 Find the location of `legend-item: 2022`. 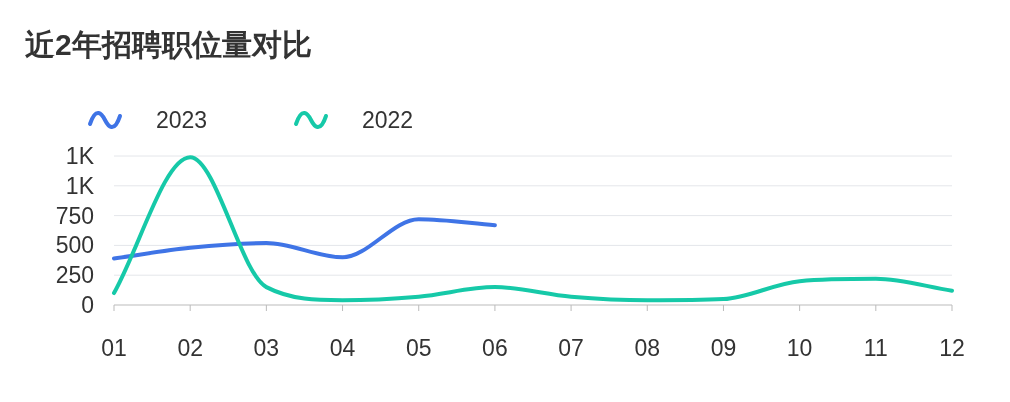

legend-item: 2022 is located at coordinates (354, 120).